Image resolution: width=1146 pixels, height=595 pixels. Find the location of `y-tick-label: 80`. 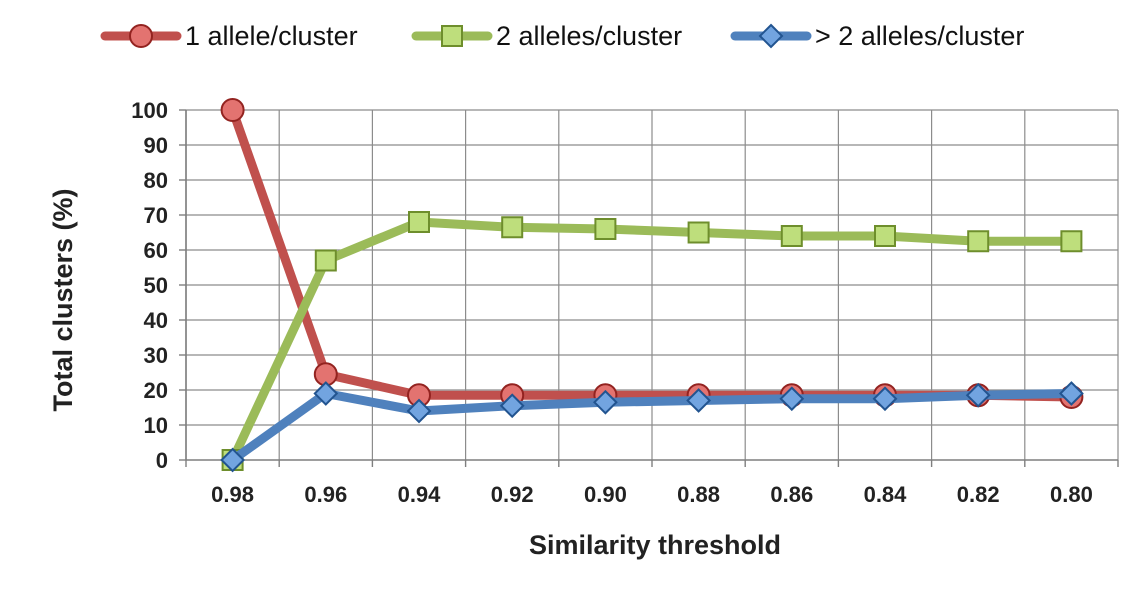

y-tick-label: 80 is located at coordinates (156, 180).